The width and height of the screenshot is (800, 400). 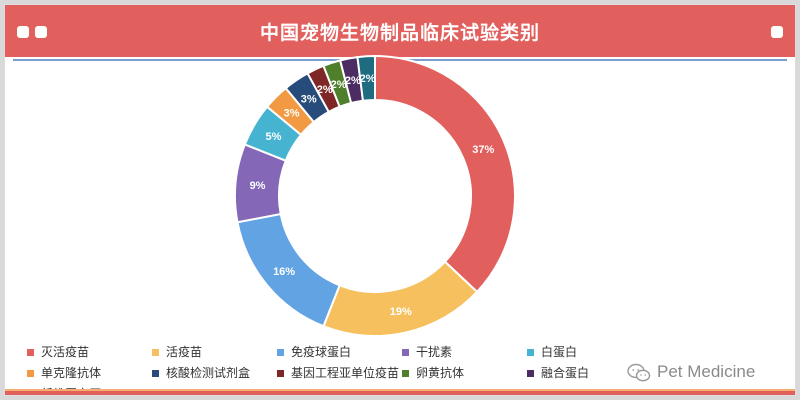 What do you see at coordinates (639, 372) in the screenshot?
I see `wechat-icon` at bounding box center [639, 372].